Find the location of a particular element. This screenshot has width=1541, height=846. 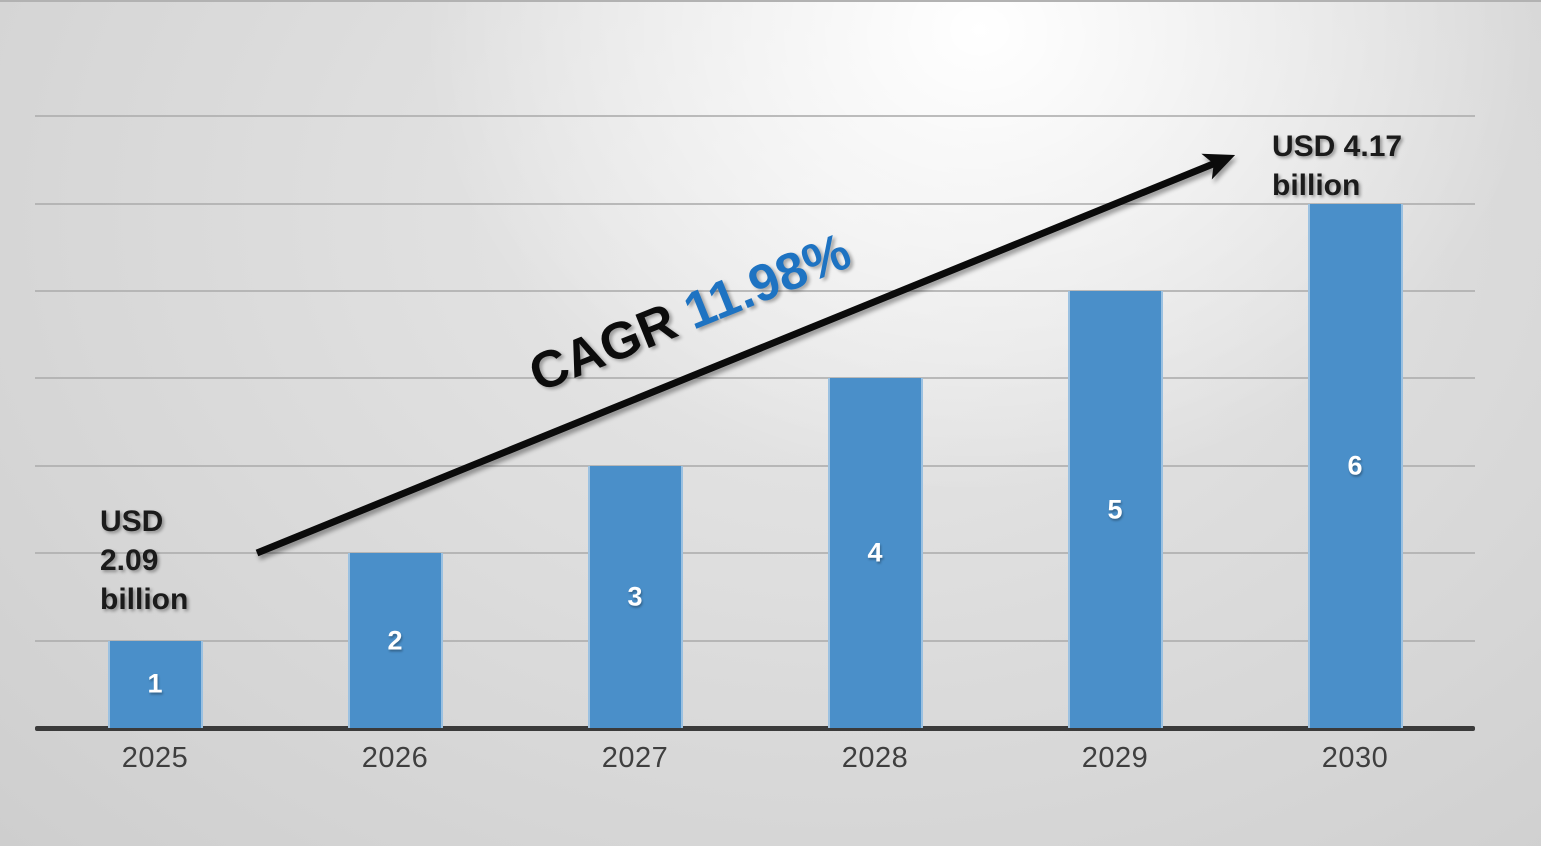

bar-2026: 2 is located at coordinates (395, 640).